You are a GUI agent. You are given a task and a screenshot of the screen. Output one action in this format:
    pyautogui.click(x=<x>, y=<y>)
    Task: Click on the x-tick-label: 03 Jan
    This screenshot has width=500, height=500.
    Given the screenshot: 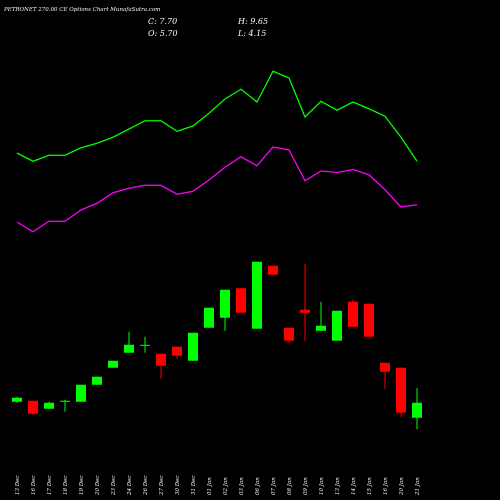 What is the action you would take?
    pyautogui.click(x=242, y=486)
    